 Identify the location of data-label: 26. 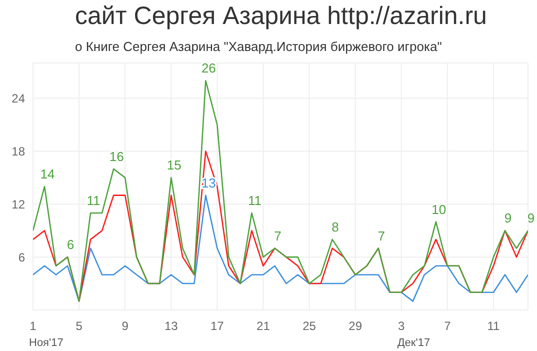
(208, 68).